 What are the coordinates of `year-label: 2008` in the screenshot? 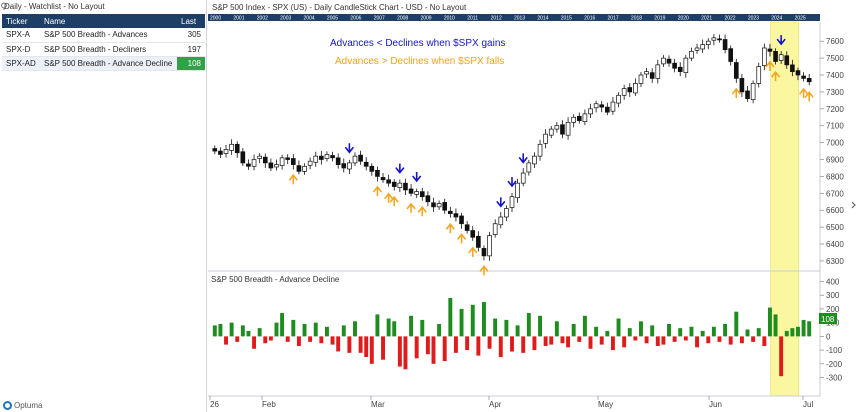 It's located at (402, 19).